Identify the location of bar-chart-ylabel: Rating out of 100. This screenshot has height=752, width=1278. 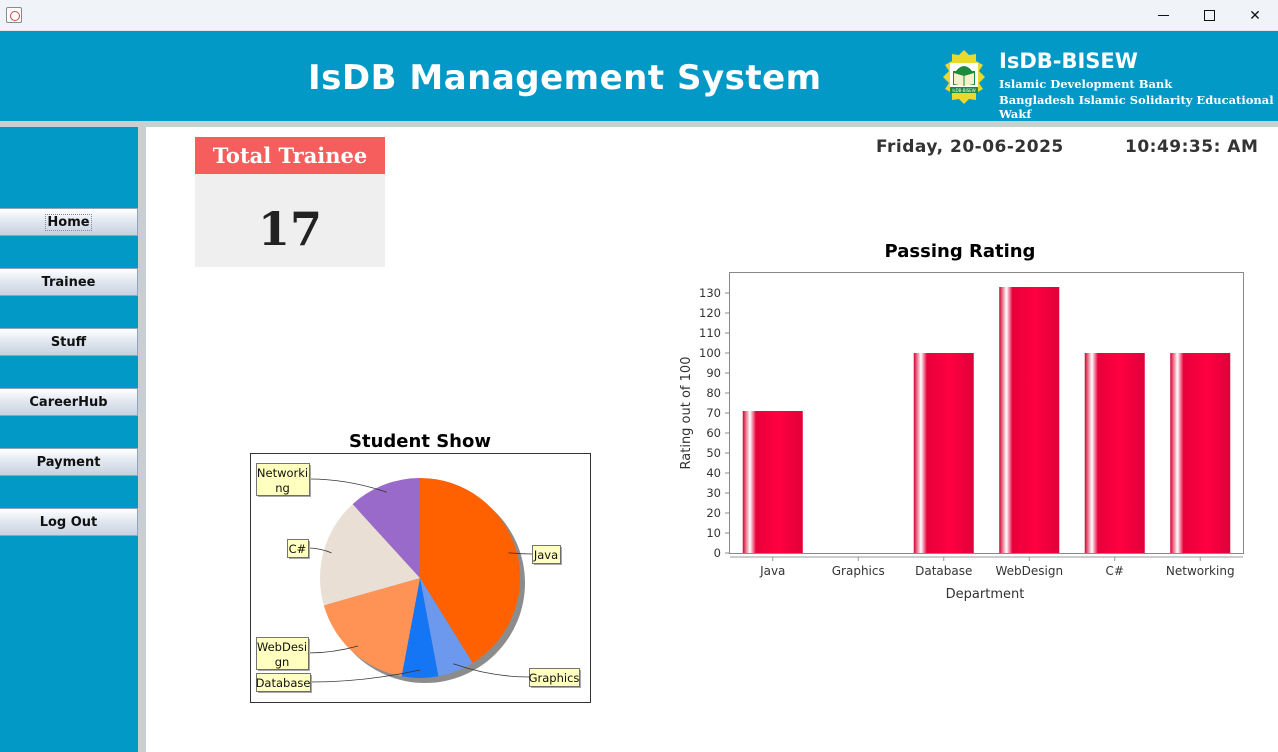
(686, 413).